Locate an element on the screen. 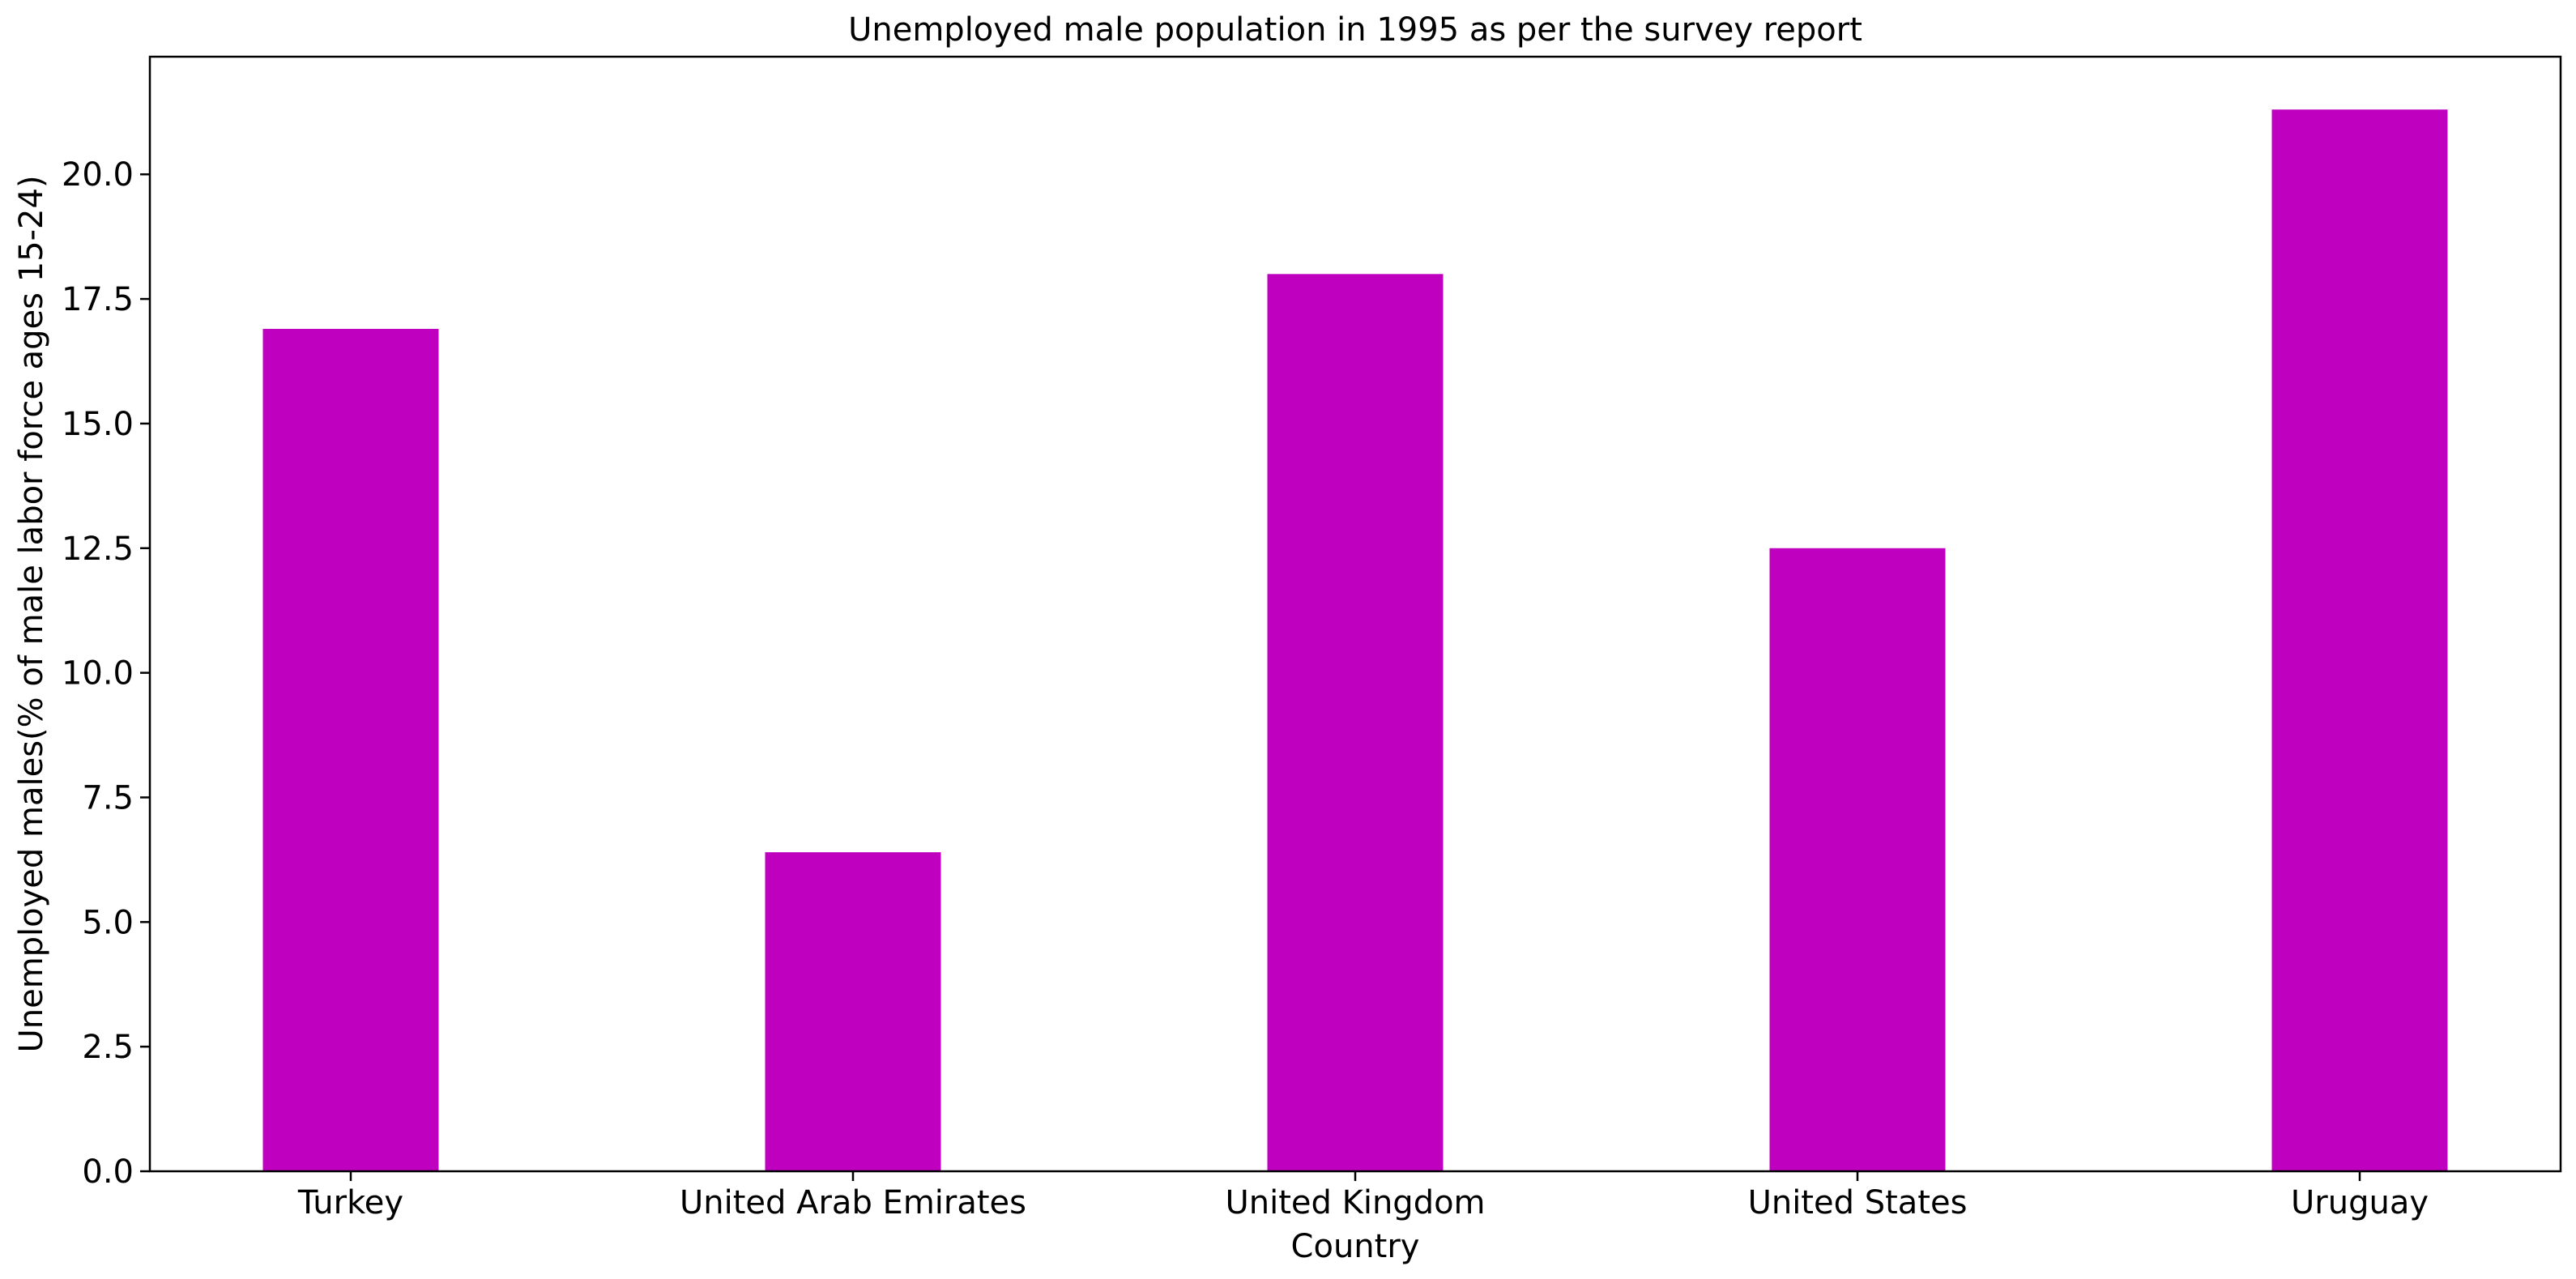  y-tick-label: 10.0 is located at coordinates (98, 674).